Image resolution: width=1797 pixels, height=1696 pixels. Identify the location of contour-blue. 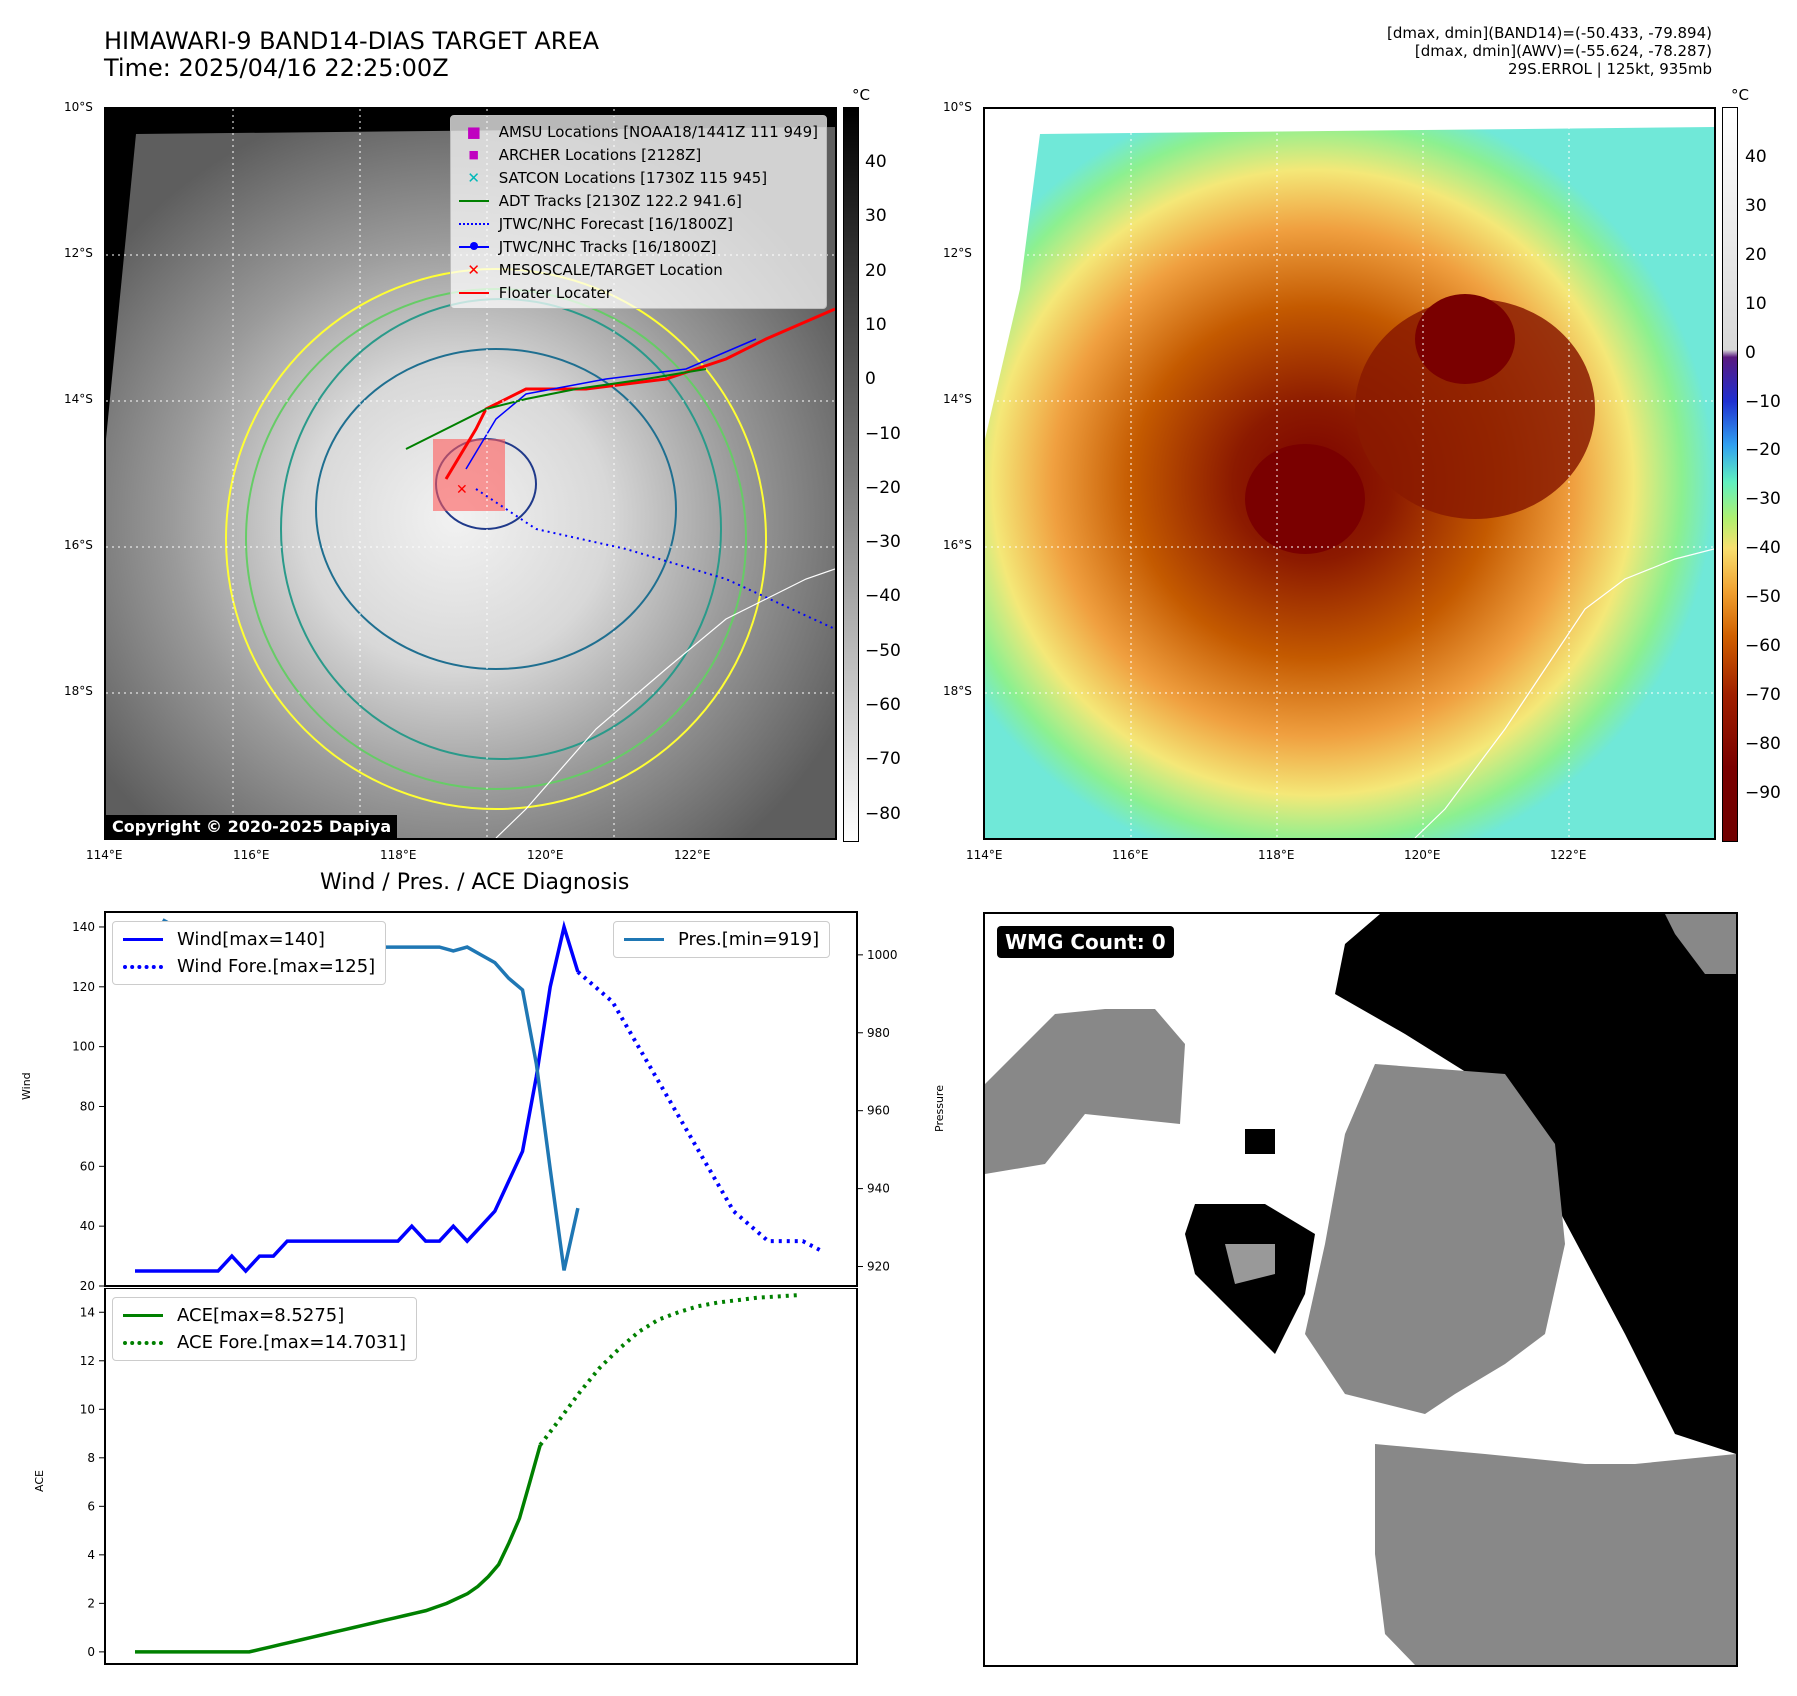
(496, 509).